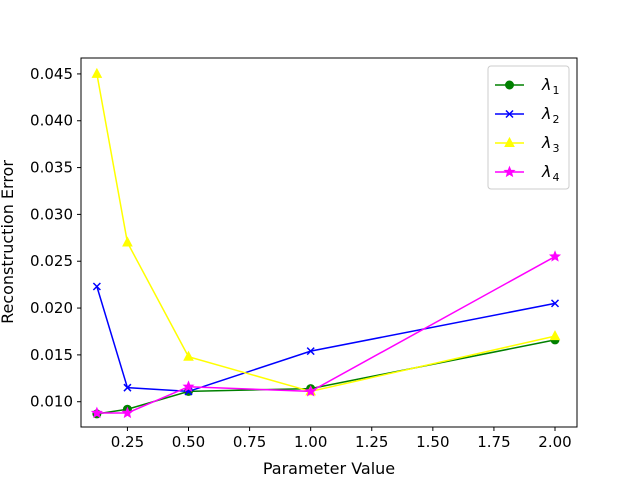 The image size is (640, 480). What do you see at coordinates (51, 402) in the screenshot?
I see `y-tick-label: 0.010` at bounding box center [51, 402].